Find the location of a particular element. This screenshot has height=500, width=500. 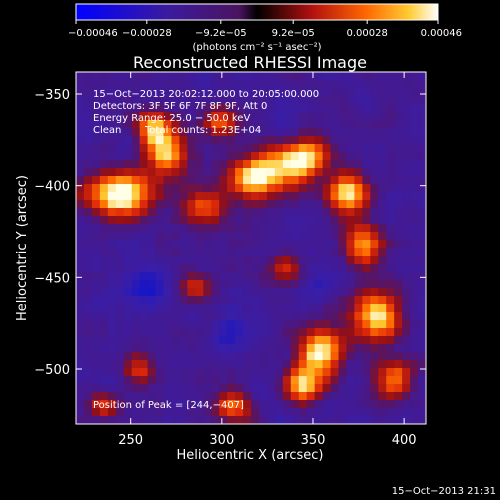

chart-title: Reconstructed RHESSI Image is located at coordinates (250, 62).